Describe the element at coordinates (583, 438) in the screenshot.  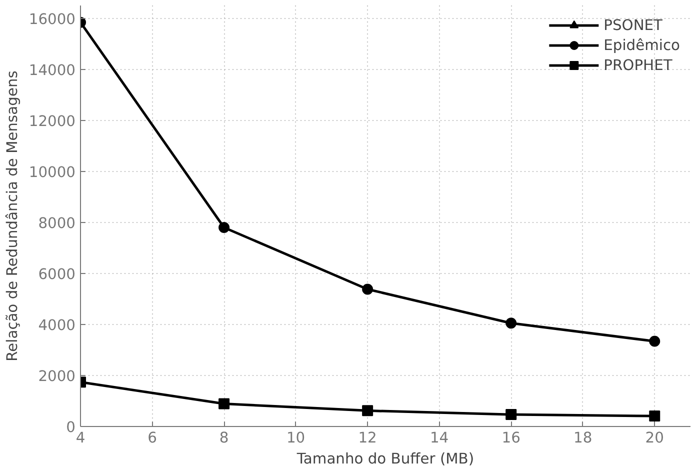
I see `x-tick-label: 18` at that location.